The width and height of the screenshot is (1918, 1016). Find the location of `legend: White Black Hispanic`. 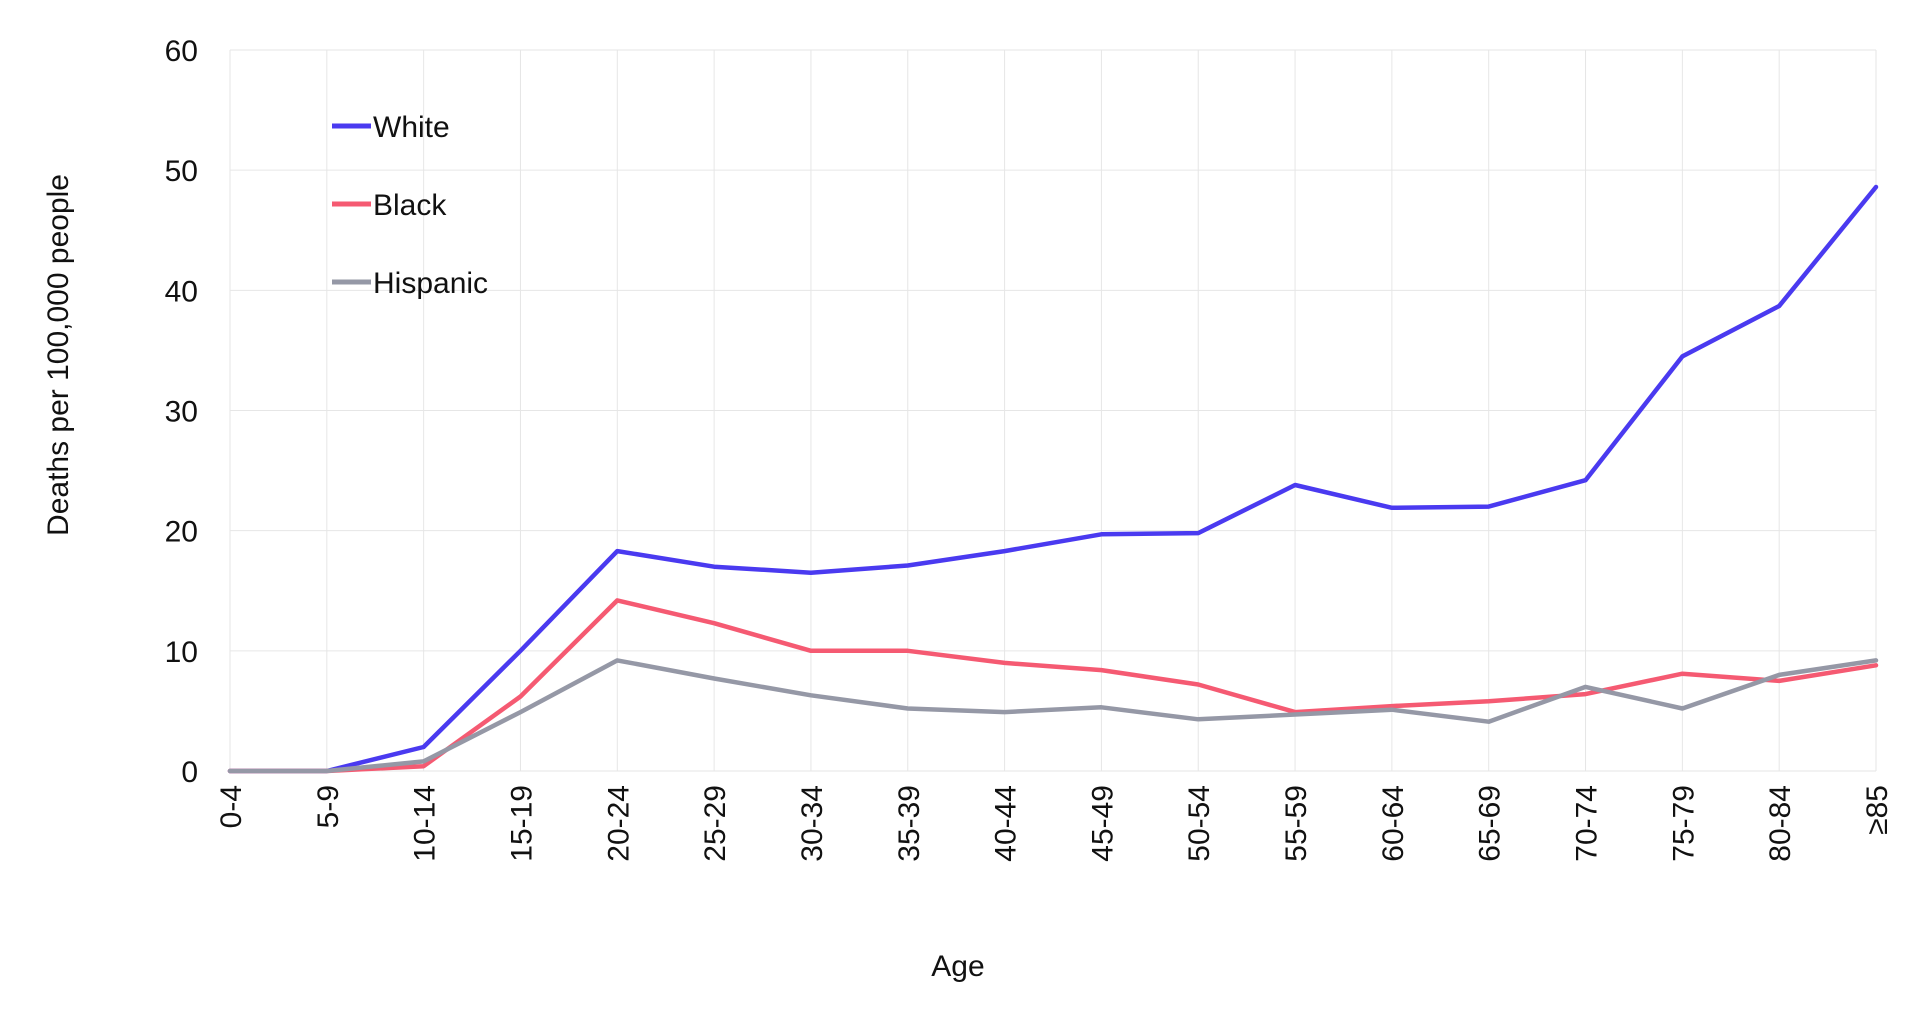

legend: White Black Hispanic is located at coordinates (410, 205).